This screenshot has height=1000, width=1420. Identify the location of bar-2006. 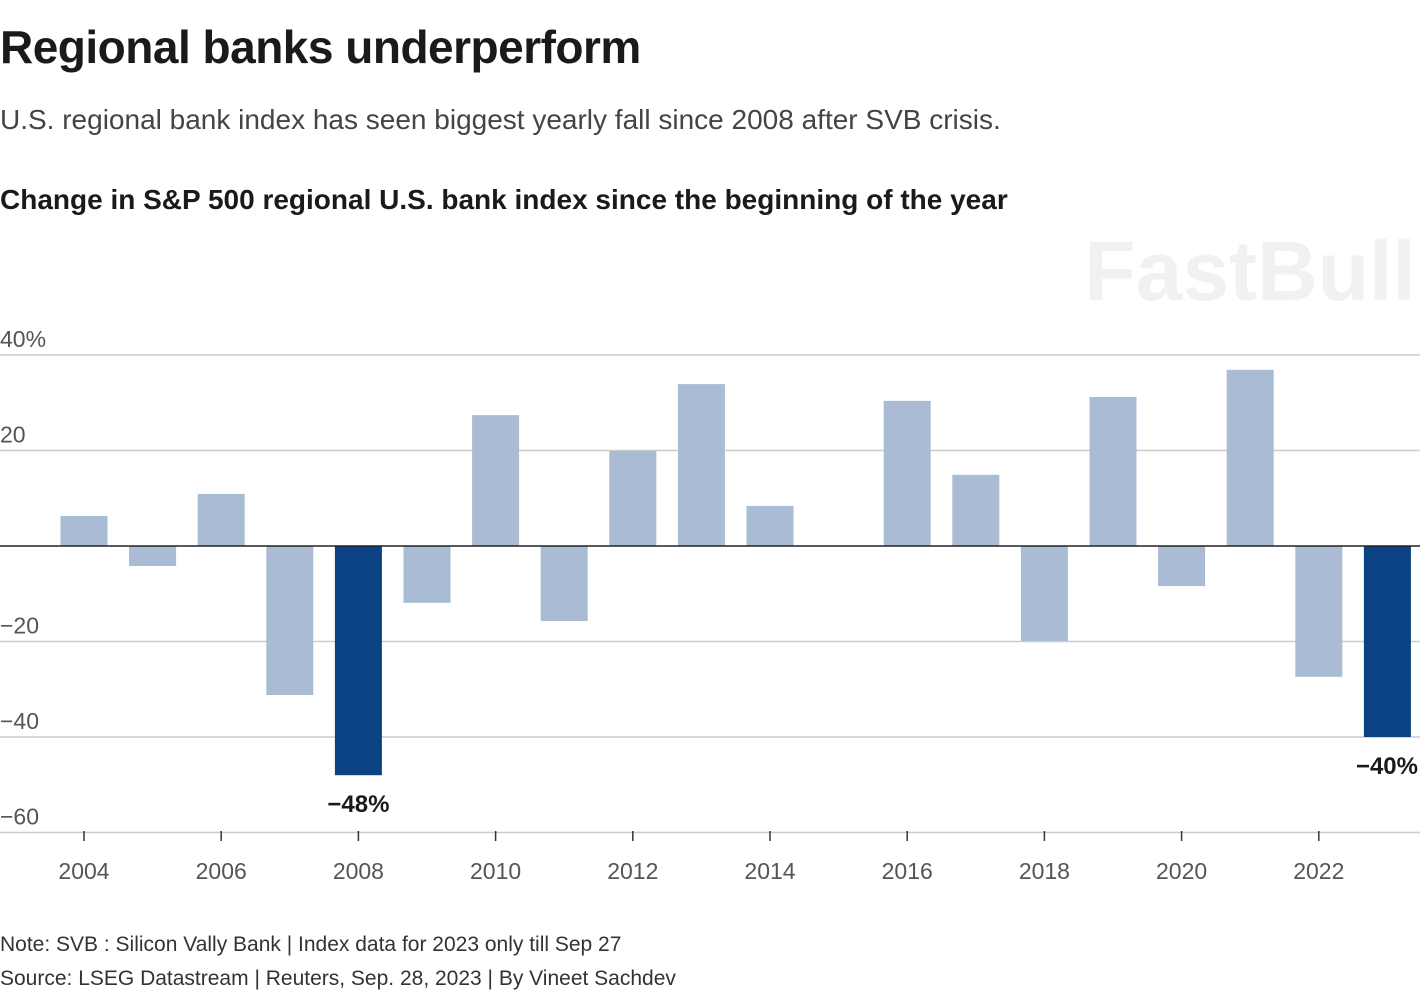
(221, 519).